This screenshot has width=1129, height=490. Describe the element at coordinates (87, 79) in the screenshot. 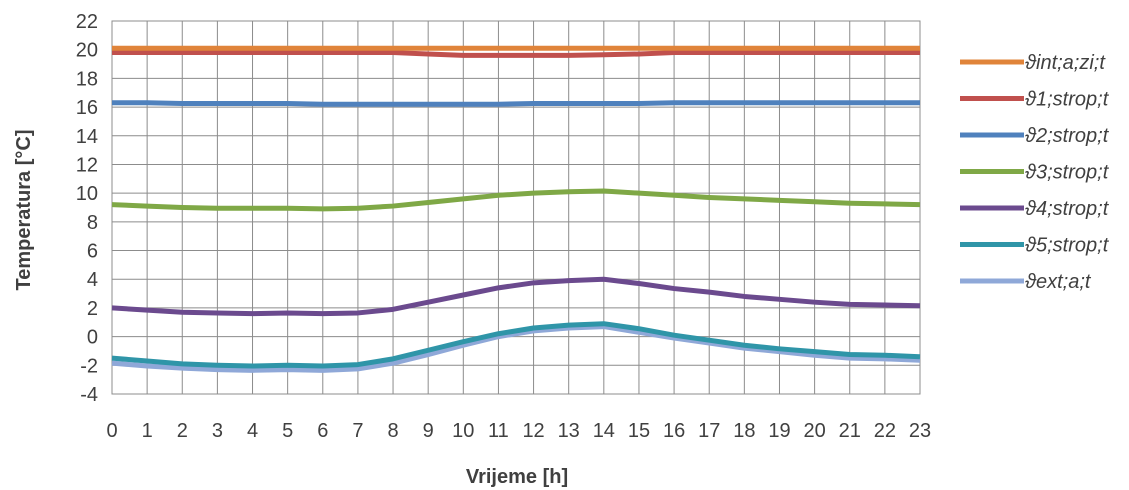

I see `y-tick-label: 18` at that location.